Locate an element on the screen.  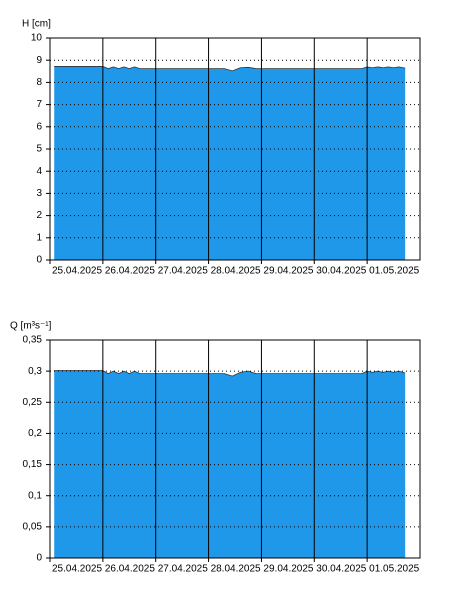
y-tick-label: 9 is located at coordinates (39, 60).